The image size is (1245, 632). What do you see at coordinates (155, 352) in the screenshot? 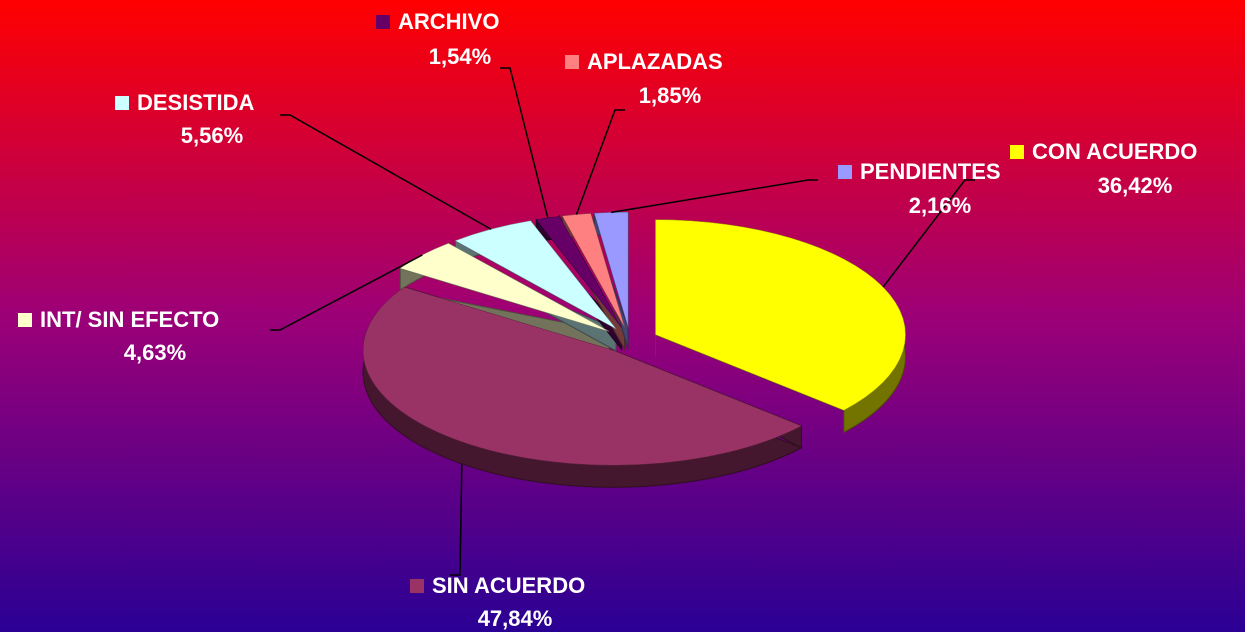
I see `slice-value-label: 4,63%` at bounding box center [155, 352].